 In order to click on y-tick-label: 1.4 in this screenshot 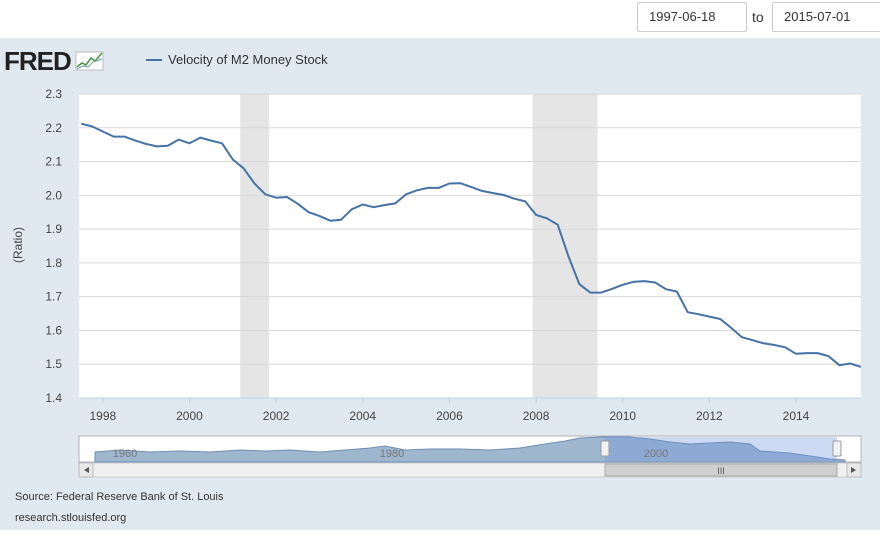, I will do `click(53, 398)`.